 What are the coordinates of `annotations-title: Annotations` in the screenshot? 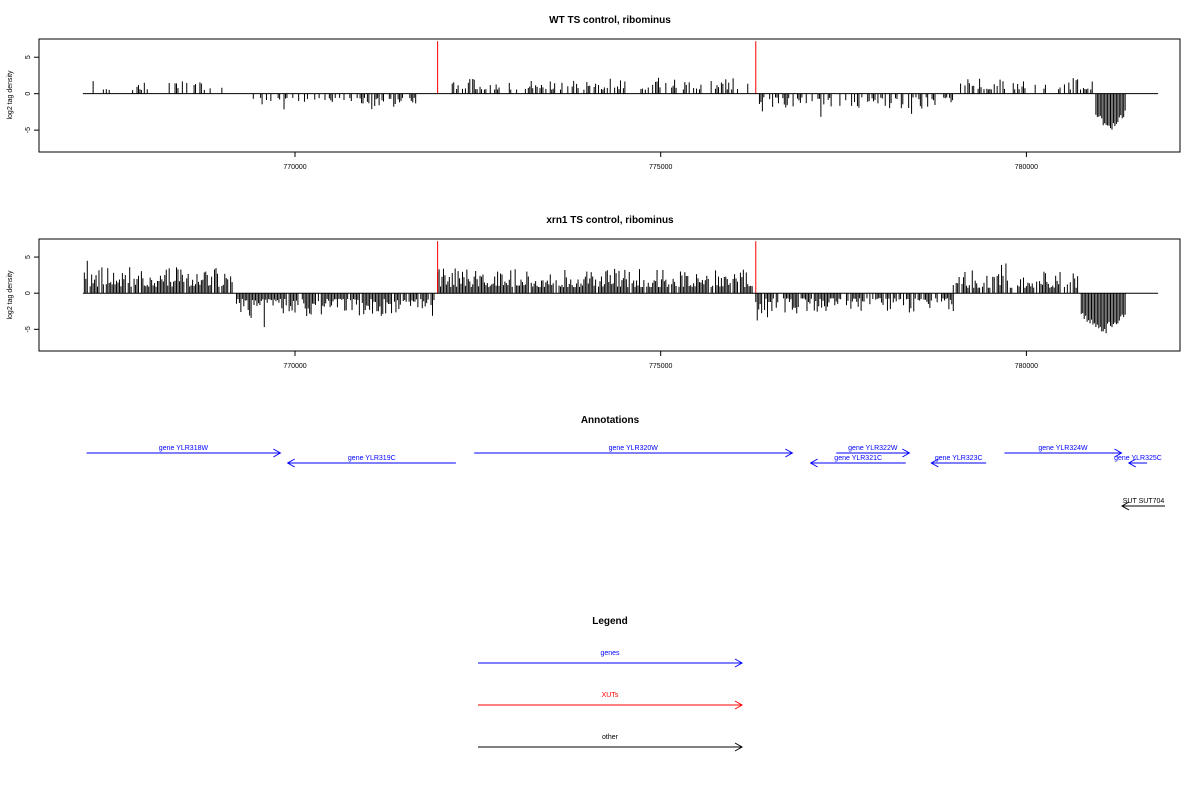 It's located at (610, 420).